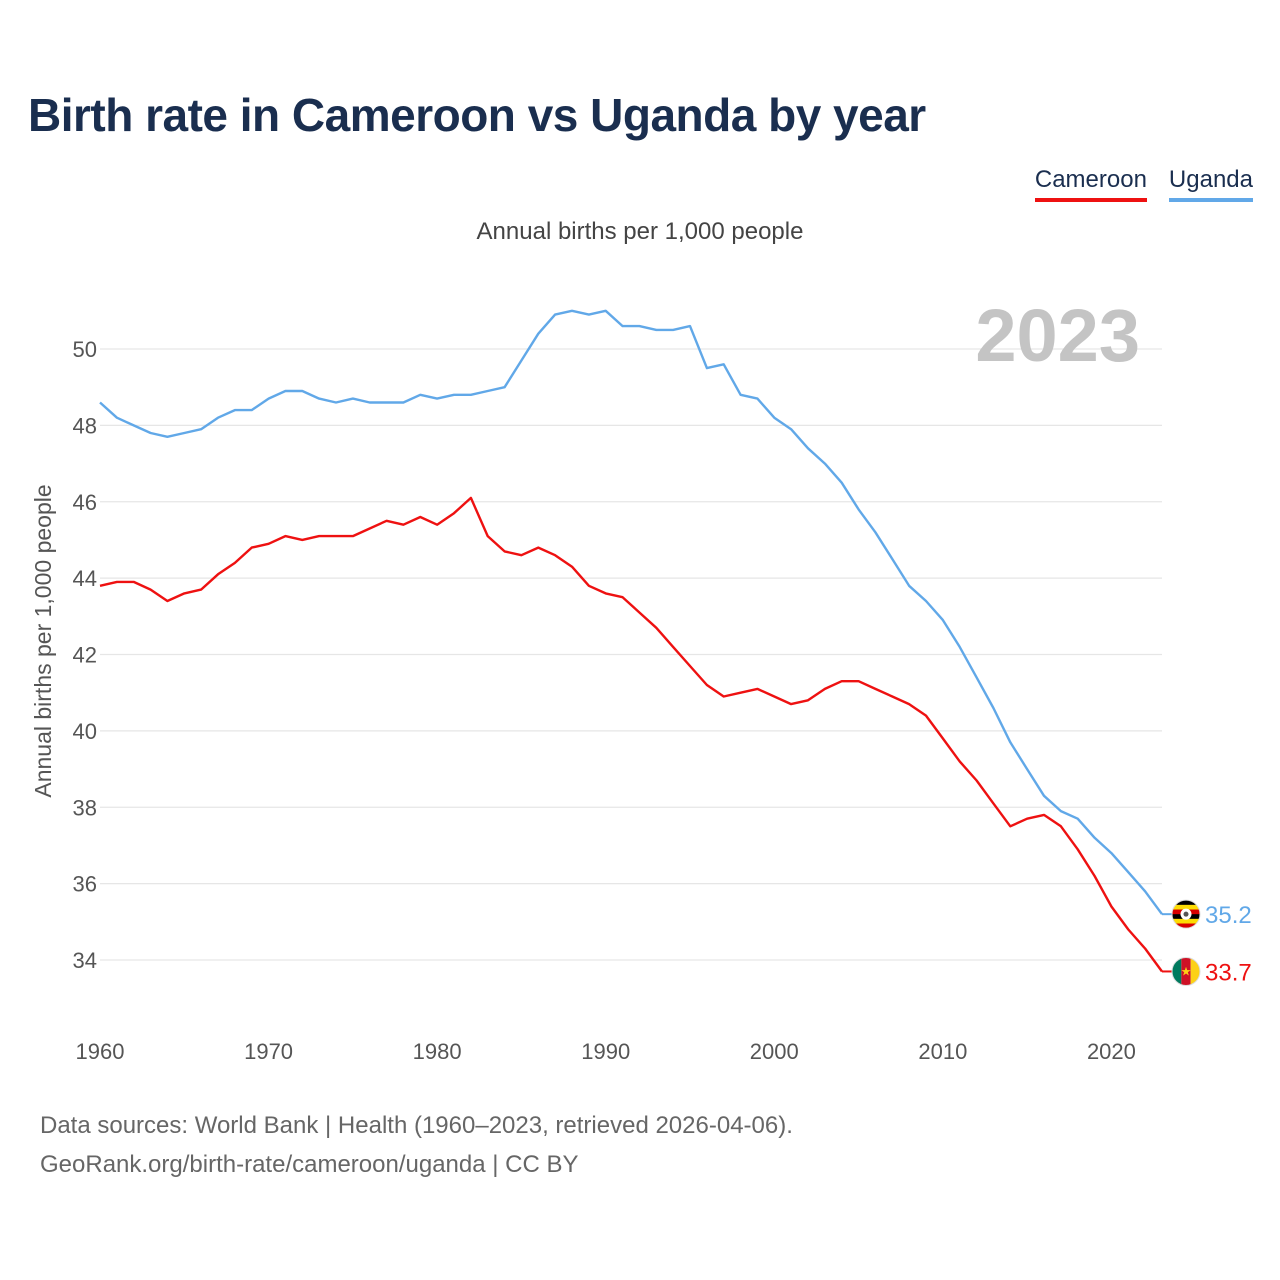 The height and width of the screenshot is (1280, 1280). Describe the element at coordinates (605, 1051) in the screenshot. I see `x-tick-label: 1990` at that location.